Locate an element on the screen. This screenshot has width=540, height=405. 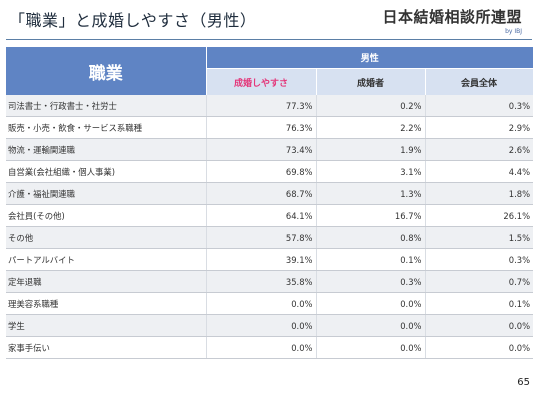
table-row: 自営業(会社組織・個人事業) 69.8% 3.1% 4.4% is located at coordinates (270, 171).